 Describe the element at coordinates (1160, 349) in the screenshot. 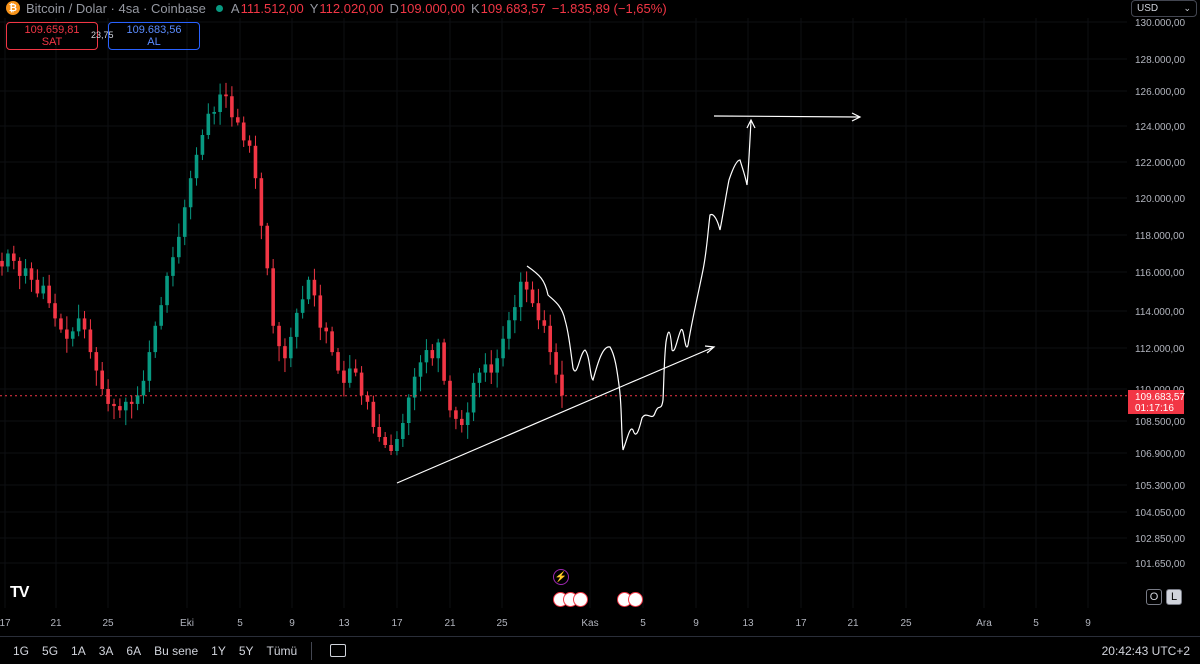

I see `price-axis-label: 112.000,00` at that location.